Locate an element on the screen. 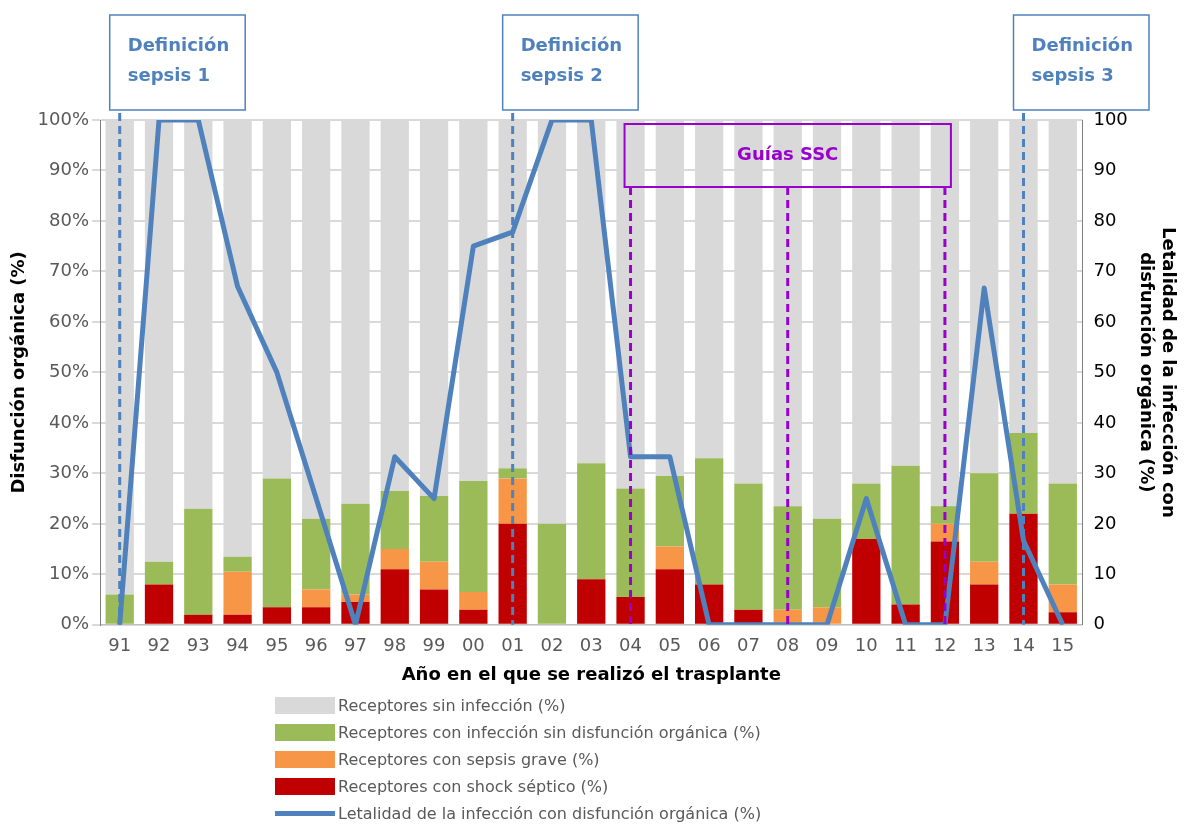  y-tick-label: 100% is located at coordinates (63, 118).